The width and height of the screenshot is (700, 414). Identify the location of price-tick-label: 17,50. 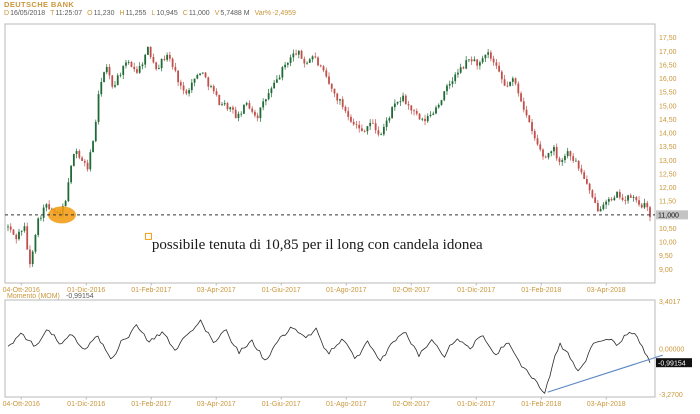
(668, 38).